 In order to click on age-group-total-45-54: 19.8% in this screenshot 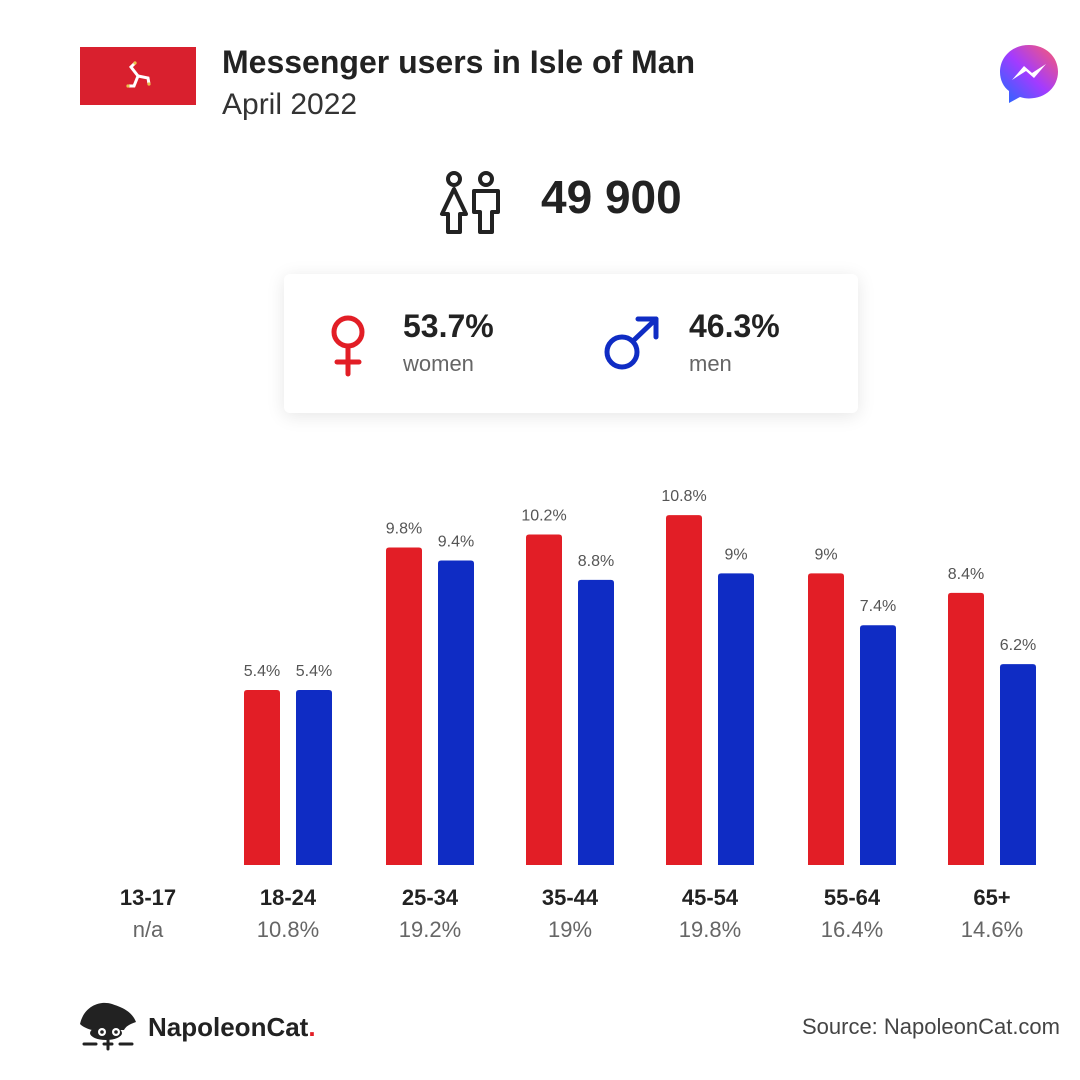, I will do `click(710, 929)`.